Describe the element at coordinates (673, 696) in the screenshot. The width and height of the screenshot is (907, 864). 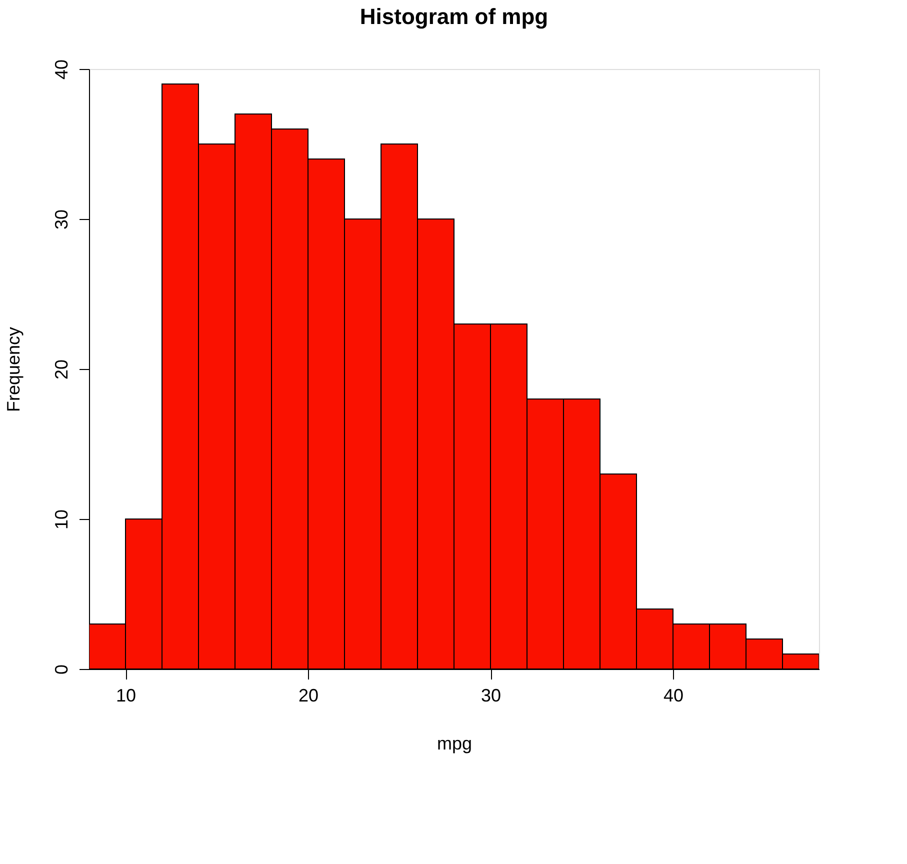
I see `x-tick-label: 40` at that location.